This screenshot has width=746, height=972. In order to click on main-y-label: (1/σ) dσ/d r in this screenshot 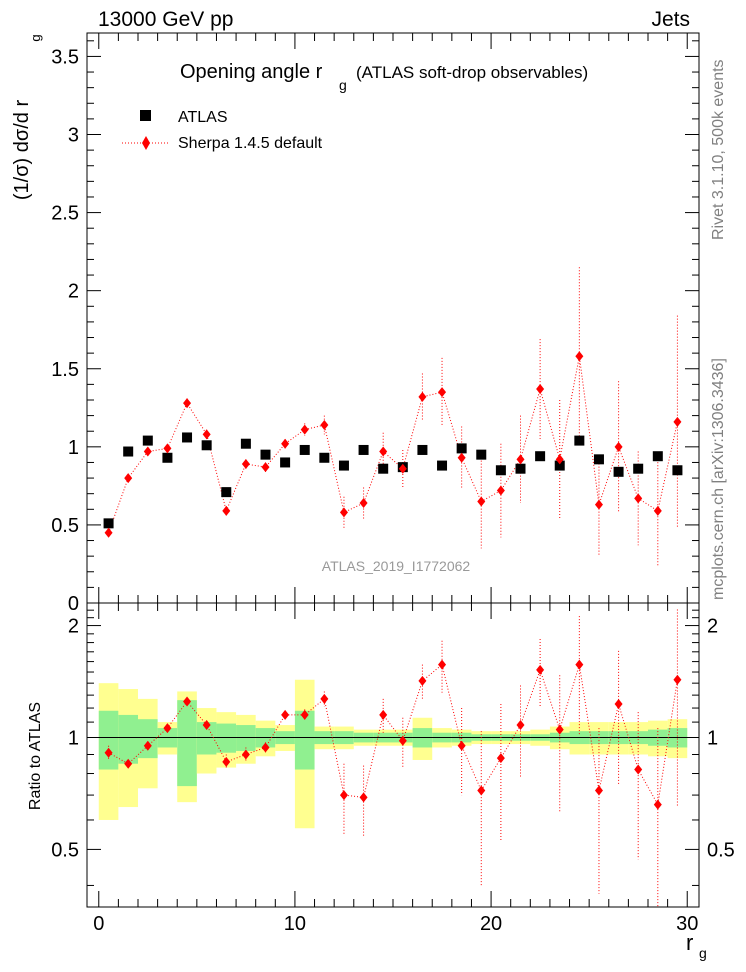, I will do `click(22, 150)`.